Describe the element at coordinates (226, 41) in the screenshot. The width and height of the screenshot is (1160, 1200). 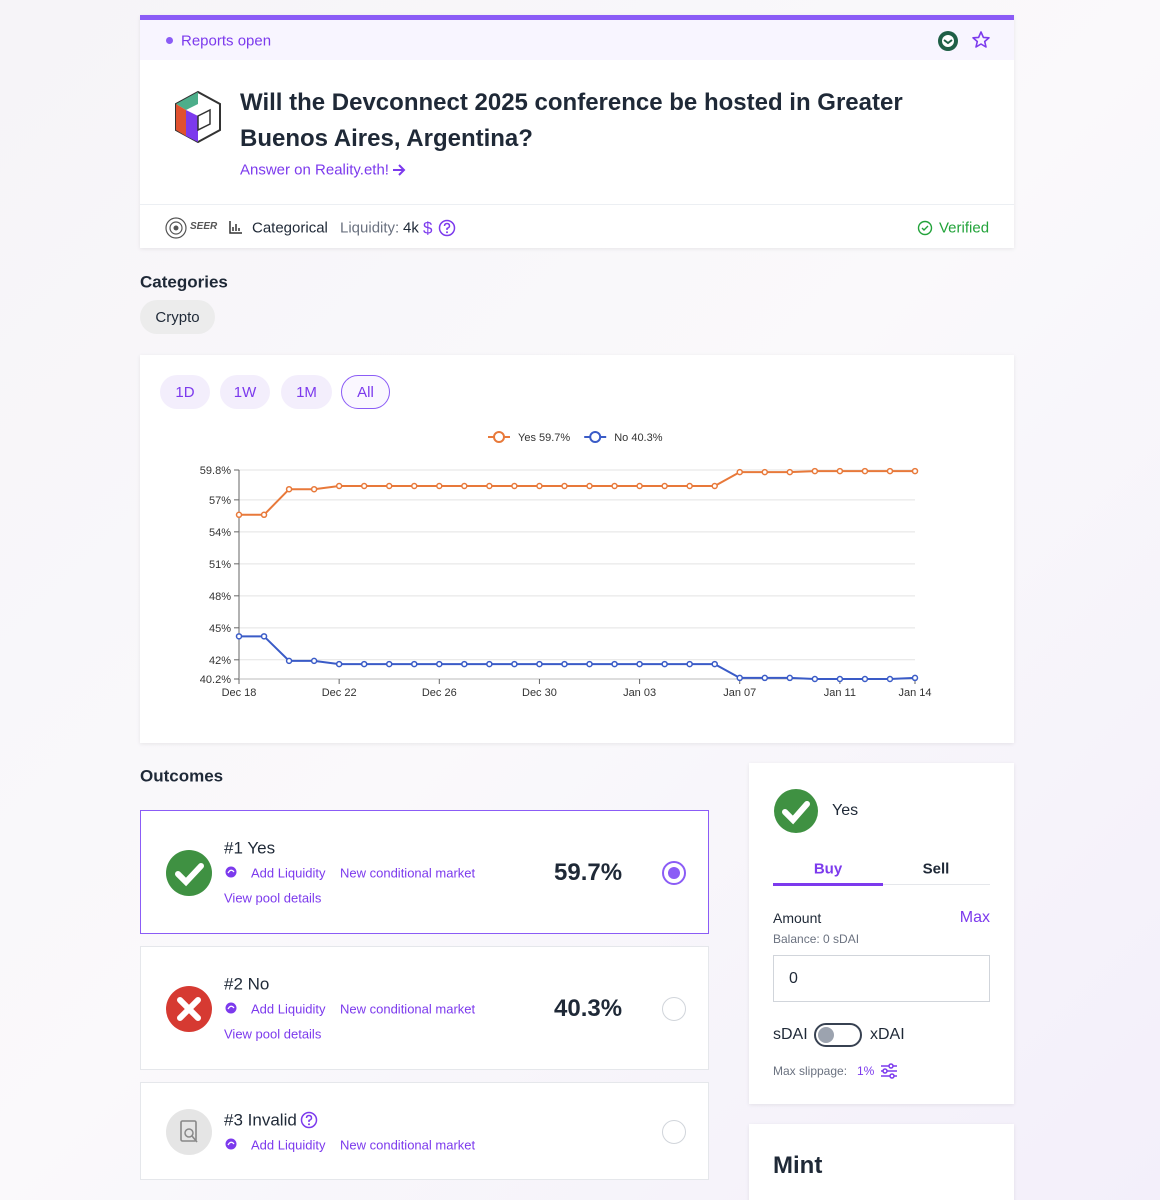
I see `status: Reports open` at that location.